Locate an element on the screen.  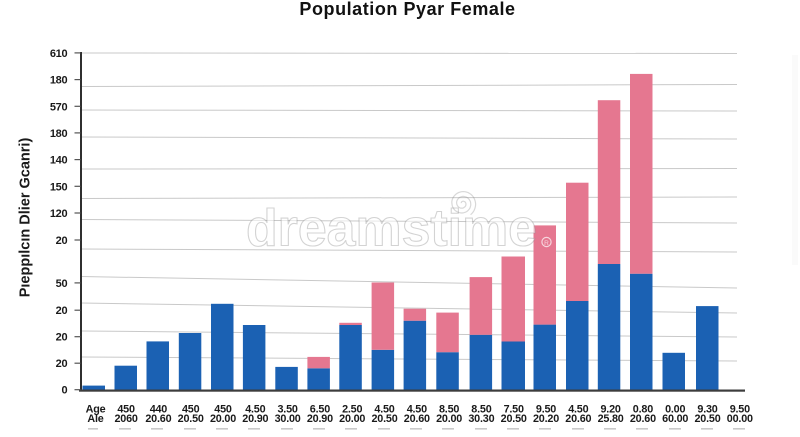
svg-text: 50 is located at coordinates (62, 284).